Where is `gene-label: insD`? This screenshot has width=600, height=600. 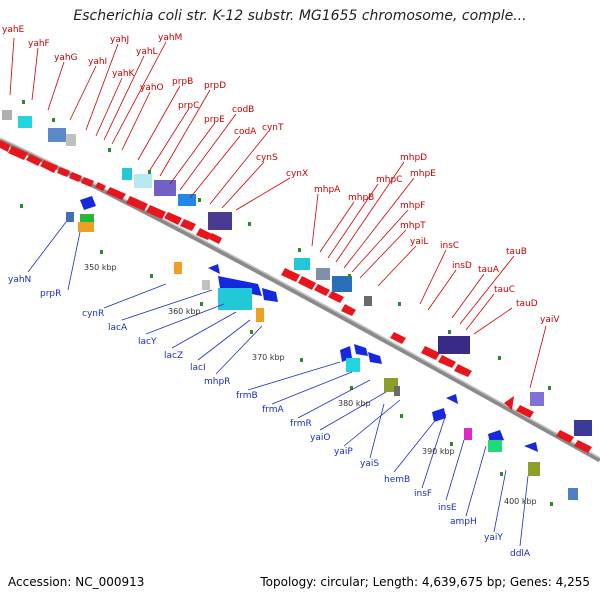
gene-label: insD is located at coordinates (462, 266).